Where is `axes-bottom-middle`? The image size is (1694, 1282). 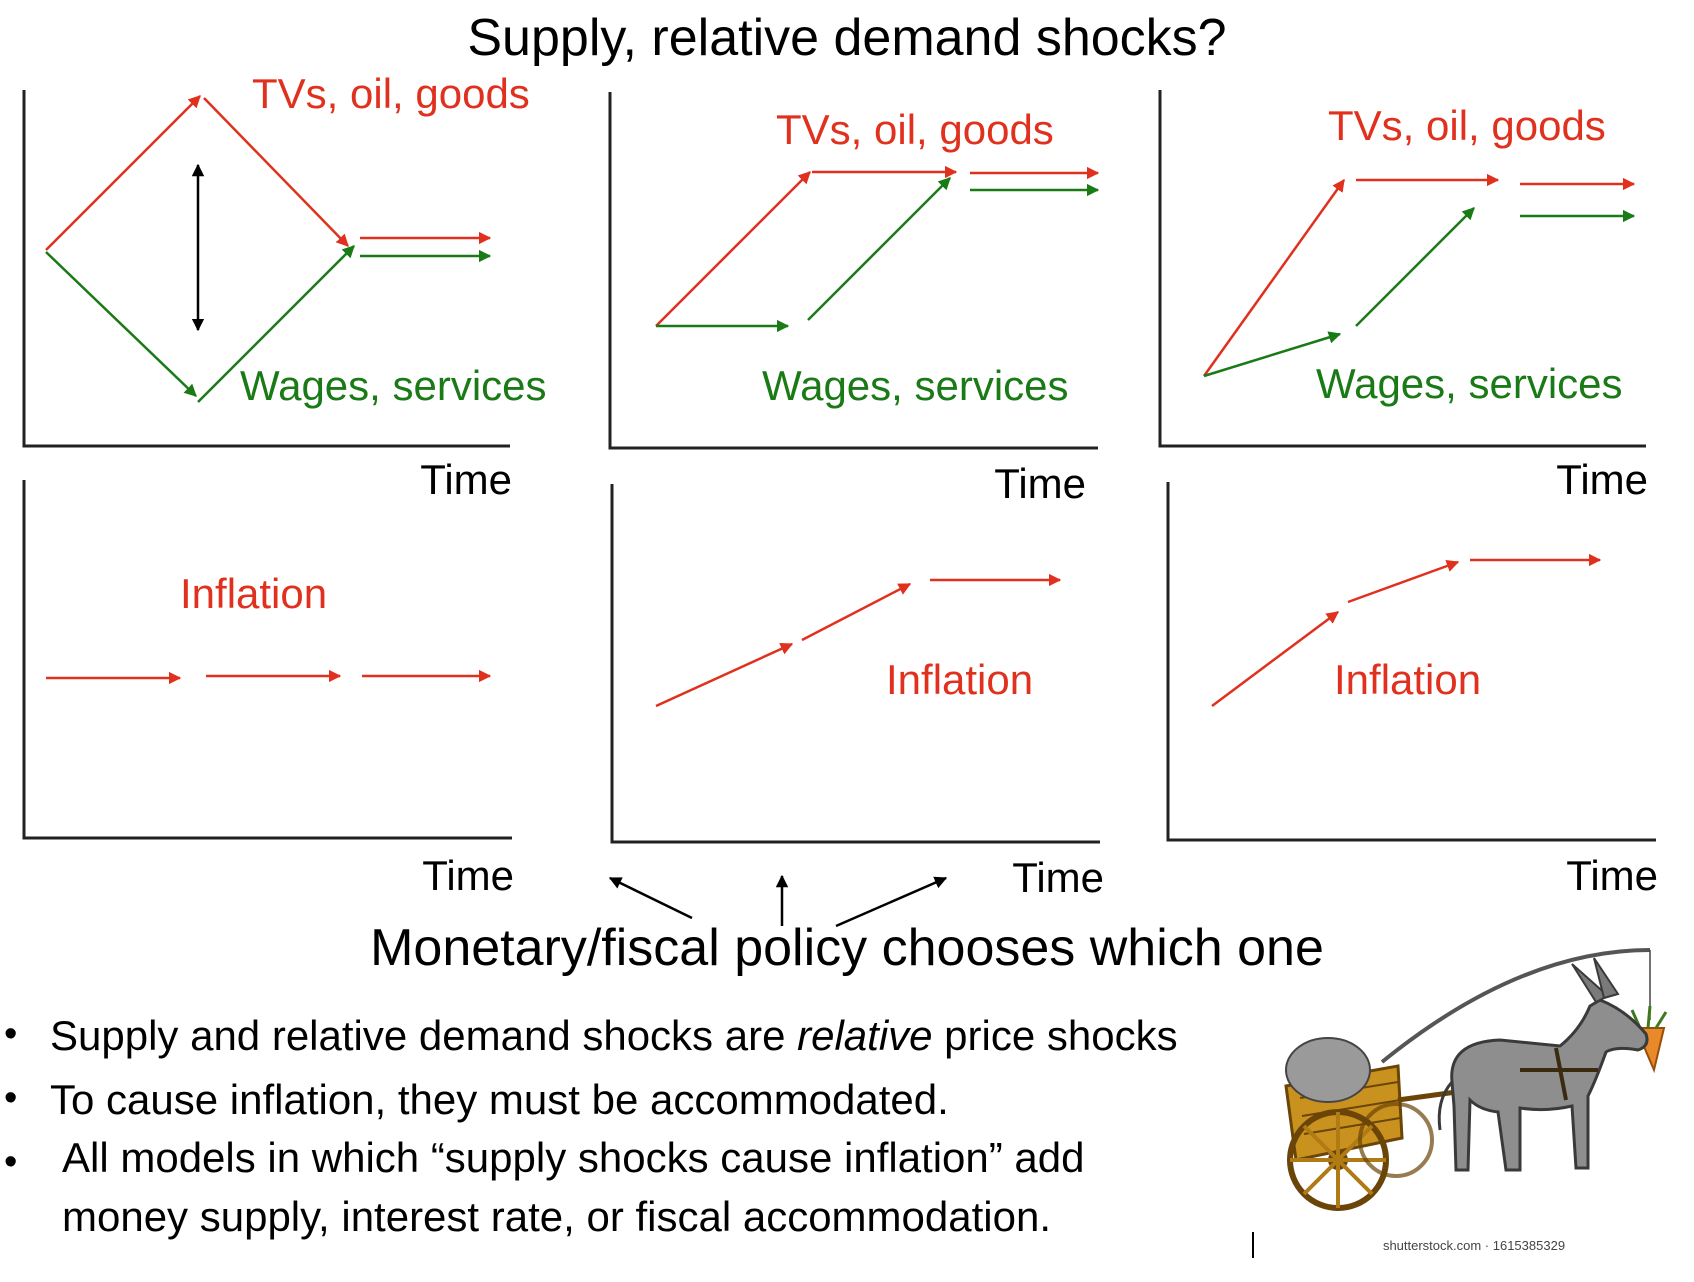 axes-bottom-middle is located at coordinates (855, 664).